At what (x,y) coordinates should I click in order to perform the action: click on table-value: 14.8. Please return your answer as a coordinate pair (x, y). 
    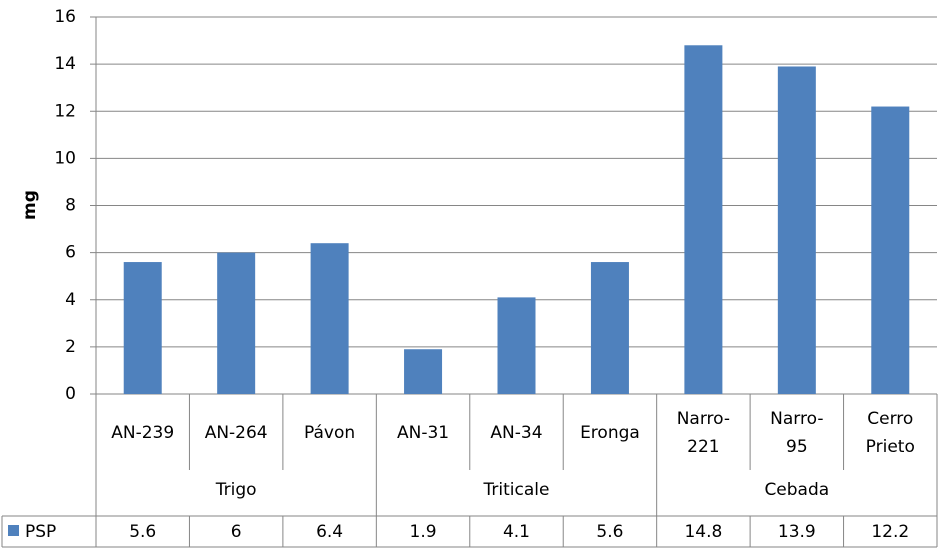
    Looking at the image, I should click on (703, 532).